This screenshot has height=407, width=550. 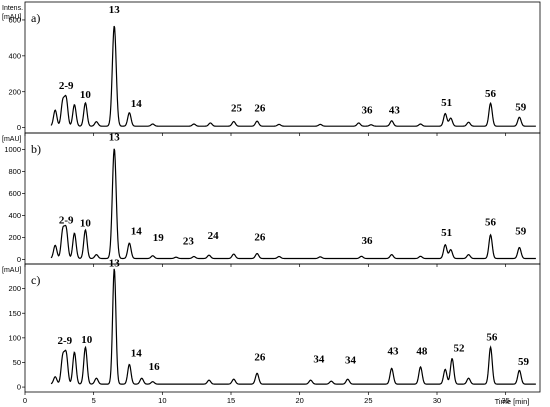 I want to click on panel-label: a), so click(x=35, y=18).